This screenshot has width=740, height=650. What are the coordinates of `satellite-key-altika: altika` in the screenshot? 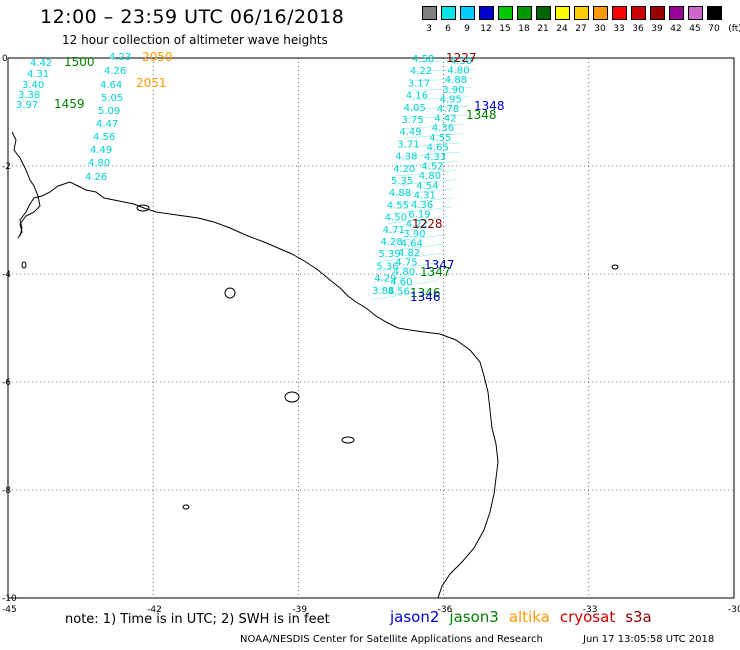 It's located at (529, 617).